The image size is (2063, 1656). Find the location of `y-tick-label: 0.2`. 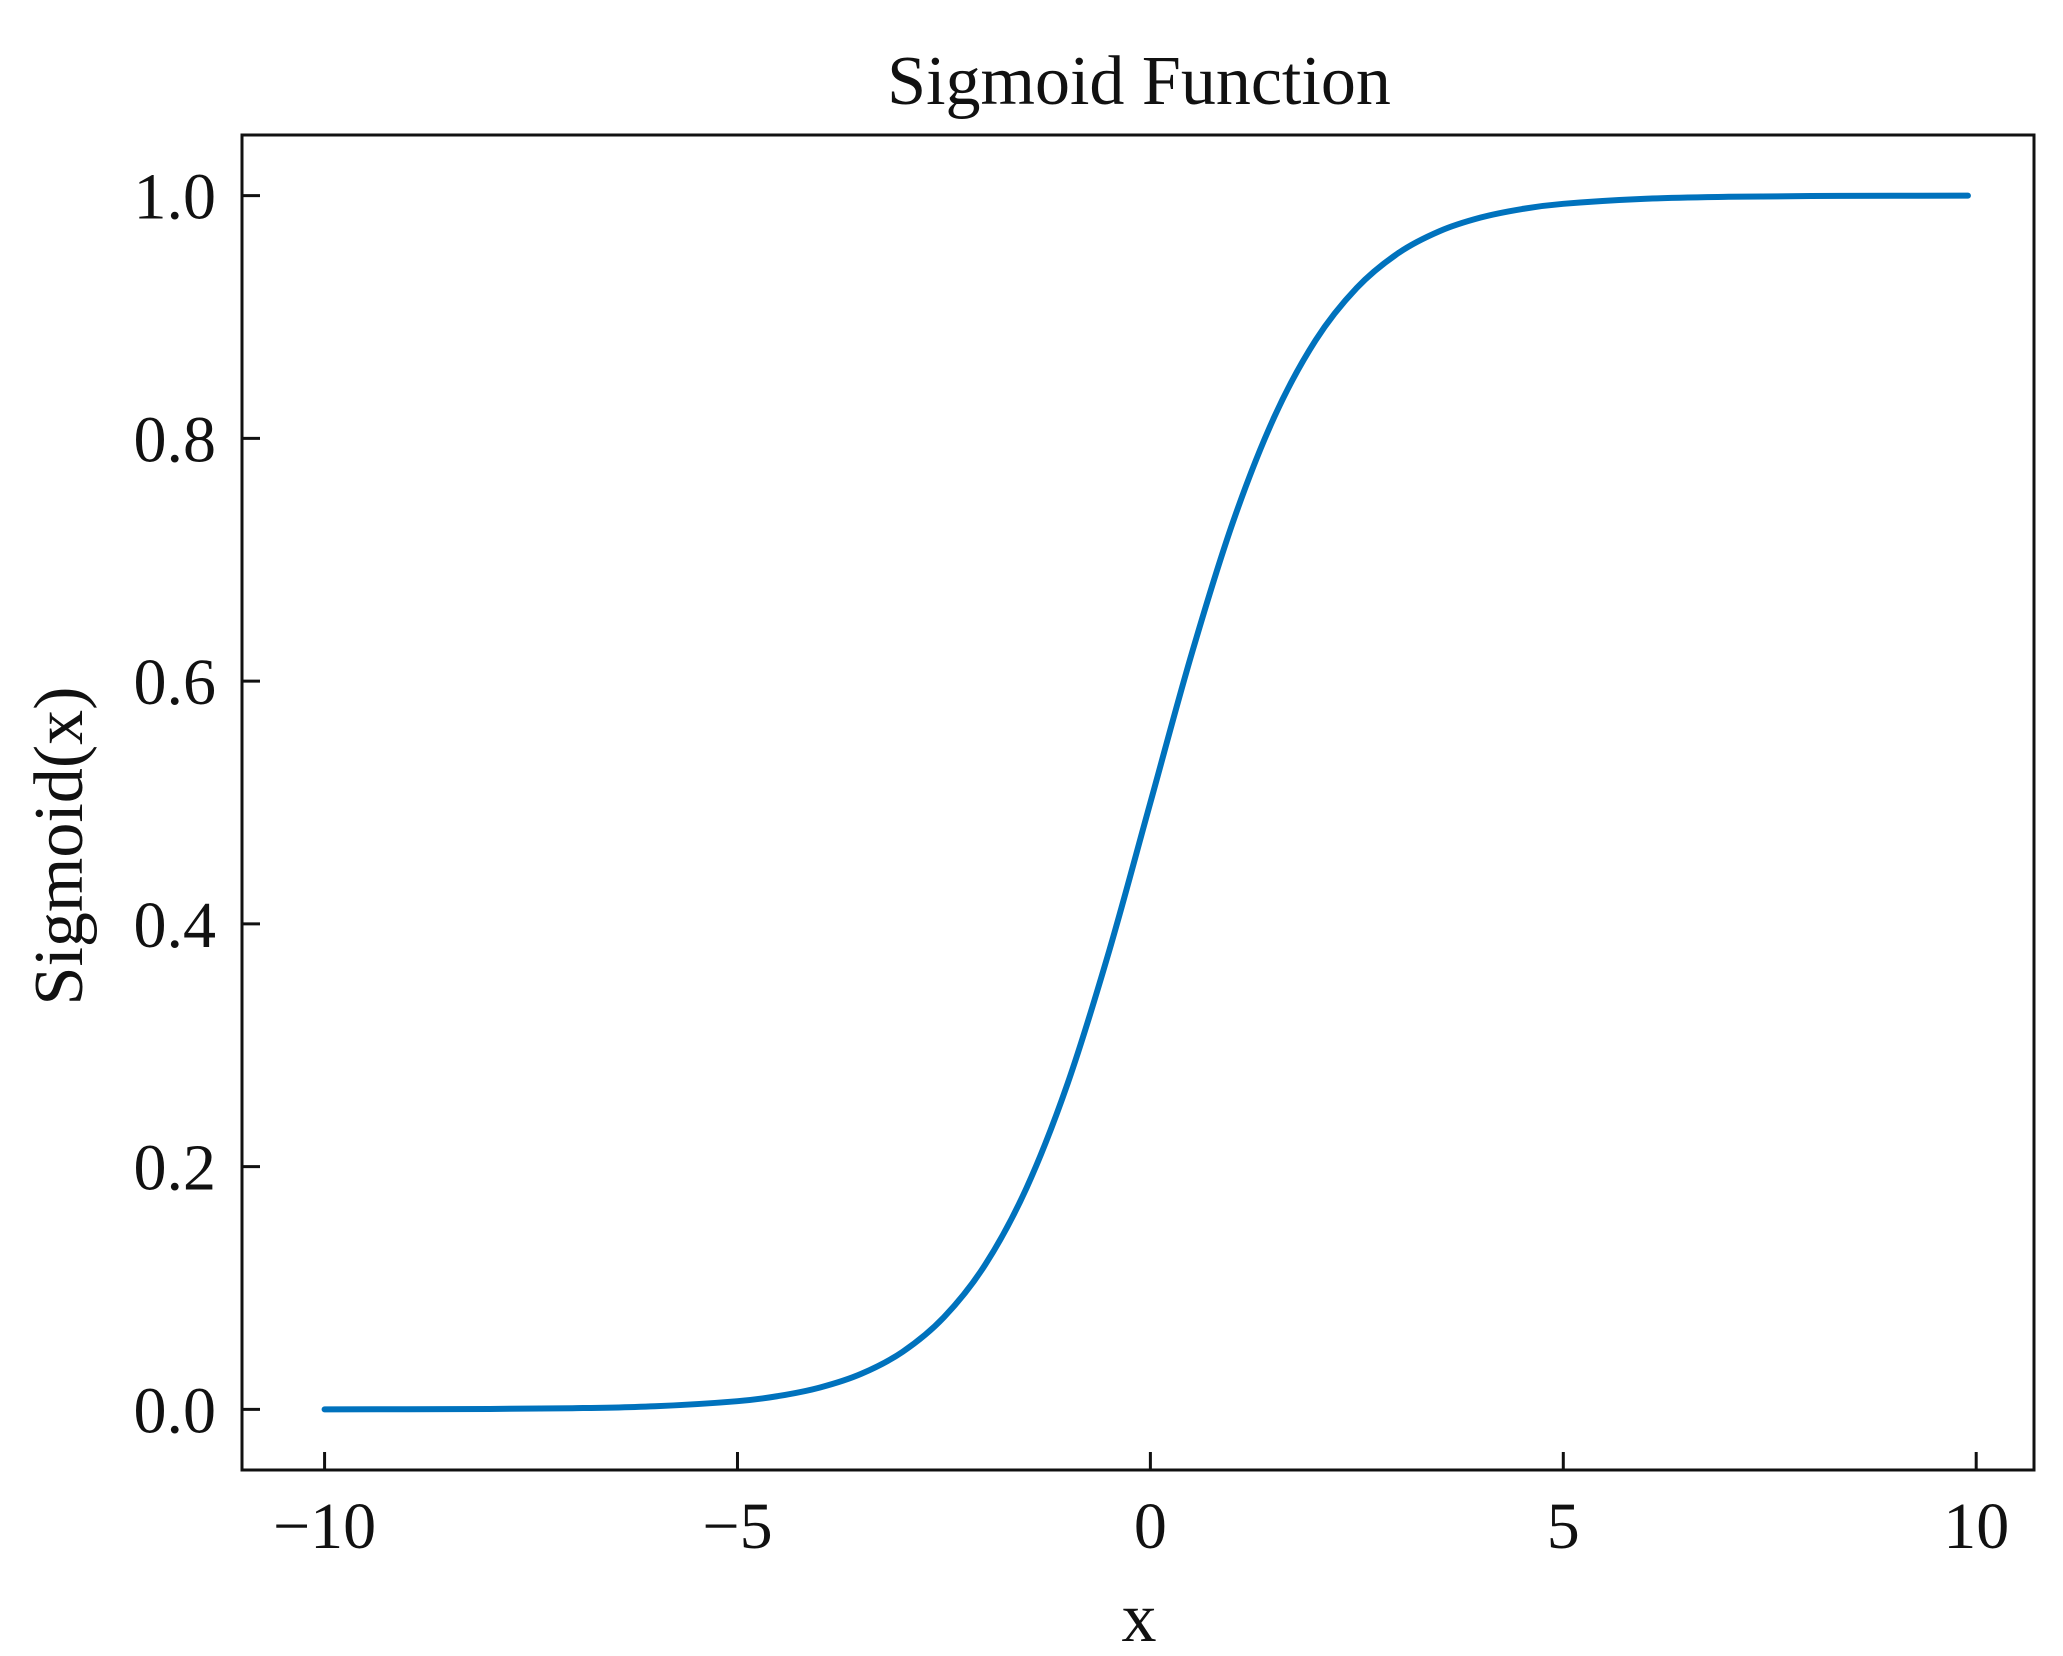

y-tick-label: 0.2 is located at coordinates (175, 1168).